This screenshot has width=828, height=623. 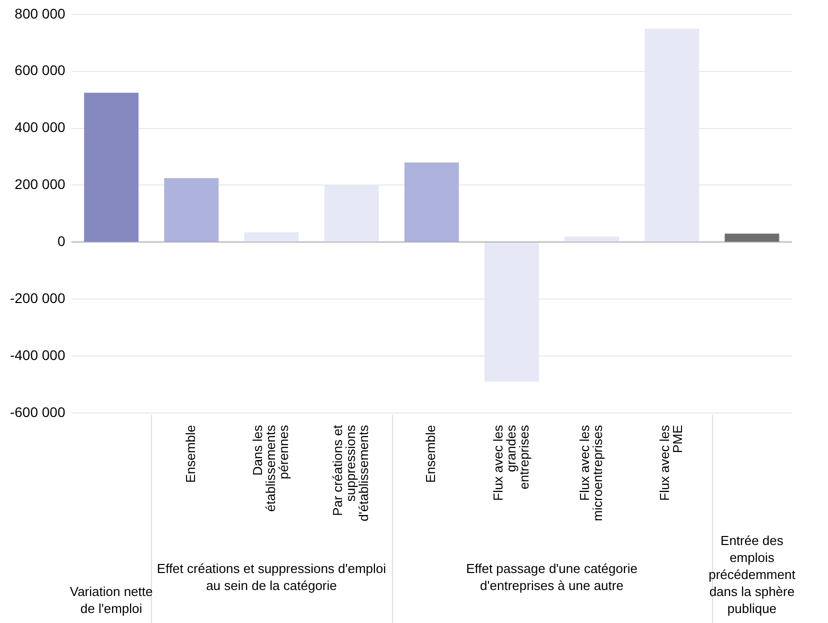 What do you see at coordinates (40, 127) in the screenshot?
I see `y-tick-label: 400 000` at bounding box center [40, 127].